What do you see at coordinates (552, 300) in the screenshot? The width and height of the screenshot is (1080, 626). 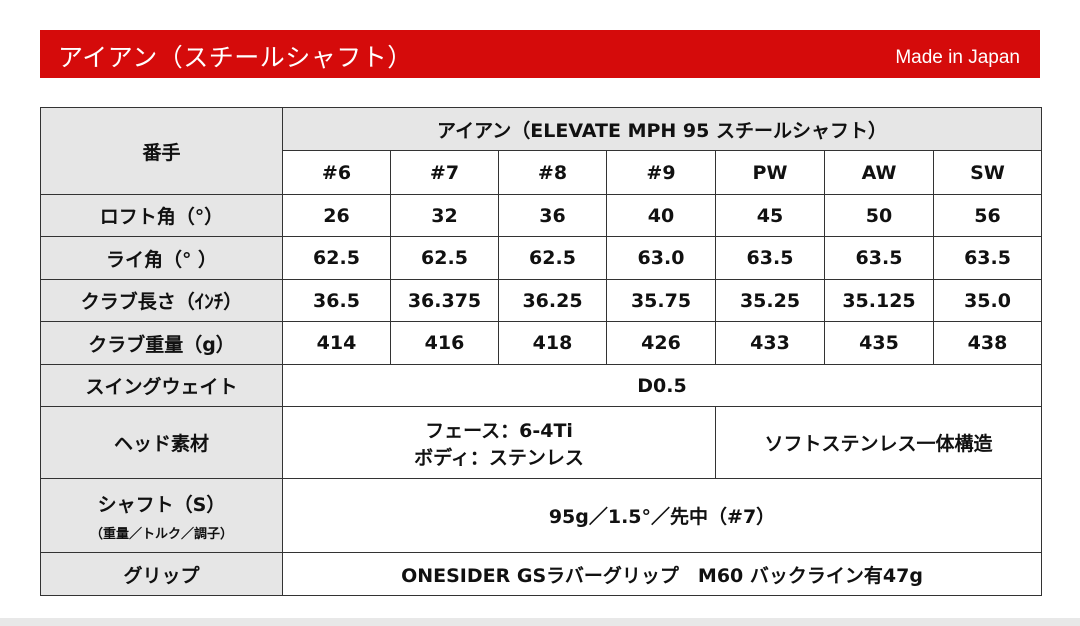 I see `row-value: 36.25` at bounding box center [552, 300].